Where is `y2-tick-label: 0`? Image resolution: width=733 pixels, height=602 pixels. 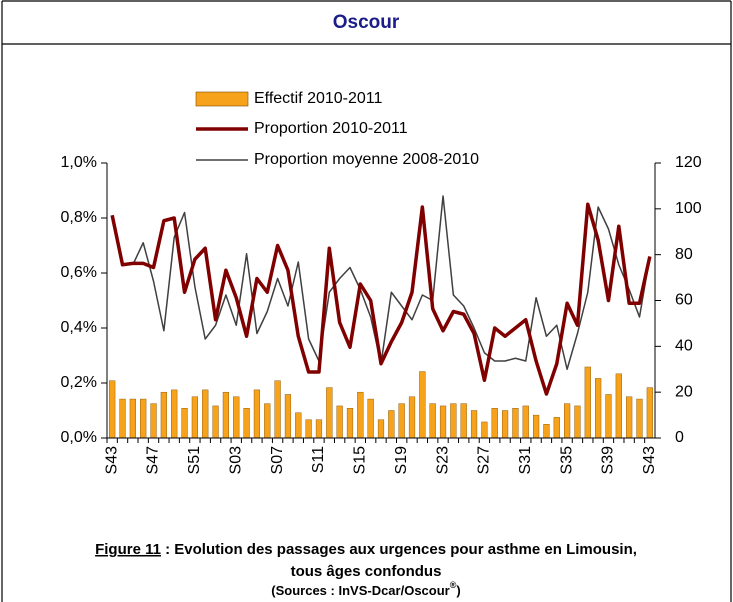 y2-tick-label: 0 is located at coordinates (679, 437).